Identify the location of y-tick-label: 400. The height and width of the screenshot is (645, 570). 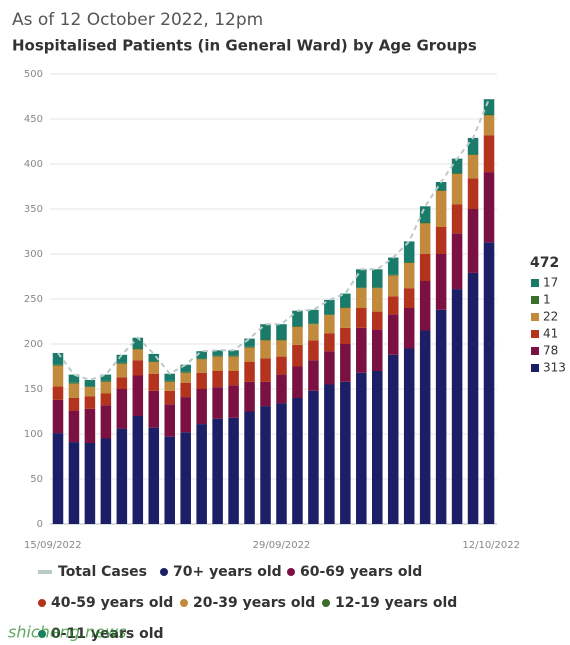
(33, 164).